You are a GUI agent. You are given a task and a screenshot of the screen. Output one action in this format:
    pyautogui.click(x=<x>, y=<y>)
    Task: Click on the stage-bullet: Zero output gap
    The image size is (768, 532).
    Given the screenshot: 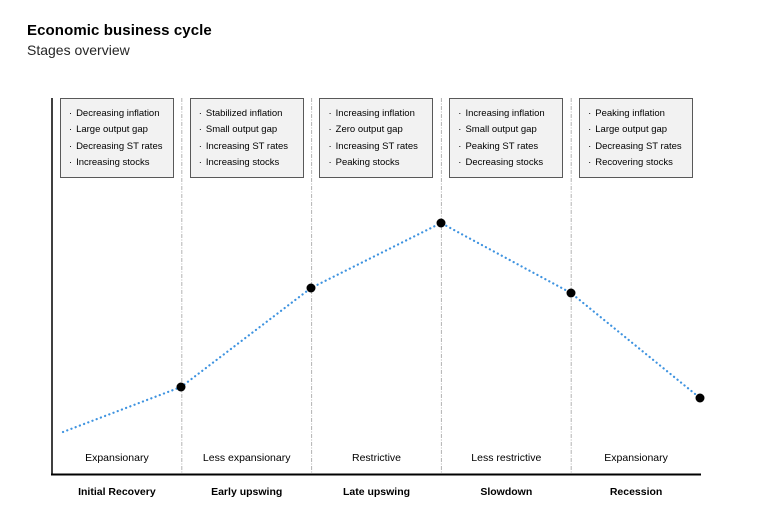 What is the action you would take?
    pyautogui.click(x=369, y=130)
    